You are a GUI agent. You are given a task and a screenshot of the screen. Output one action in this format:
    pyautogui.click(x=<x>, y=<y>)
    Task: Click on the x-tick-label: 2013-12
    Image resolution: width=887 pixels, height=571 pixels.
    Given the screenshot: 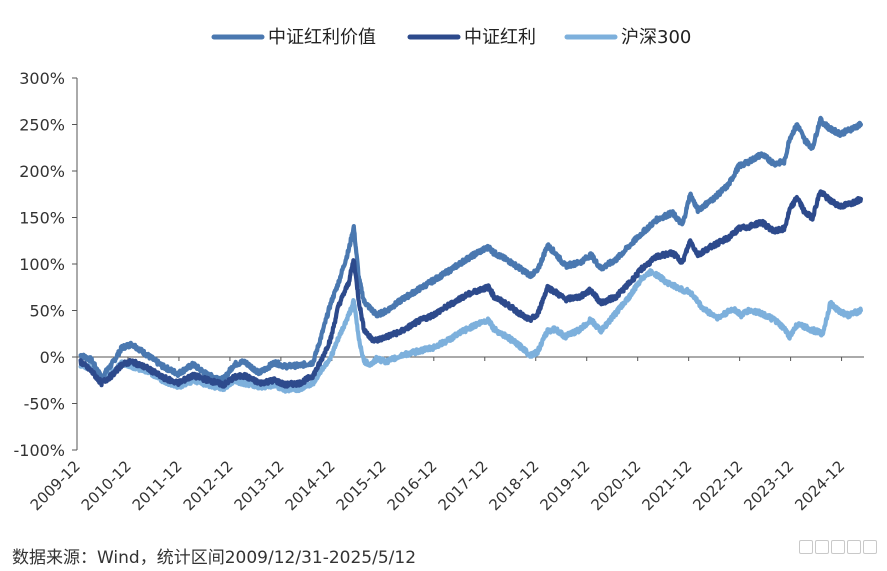 What is the action you would take?
    pyautogui.click(x=259, y=485)
    